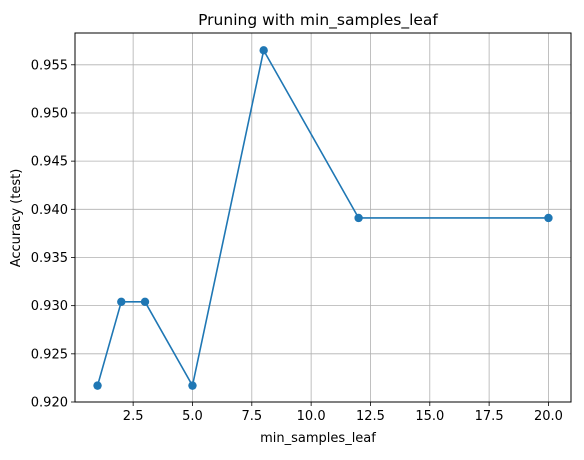  Describe the element at coordinates (49, 162) in the screenshot. I see `y-tick-label: 0.945` at that location.